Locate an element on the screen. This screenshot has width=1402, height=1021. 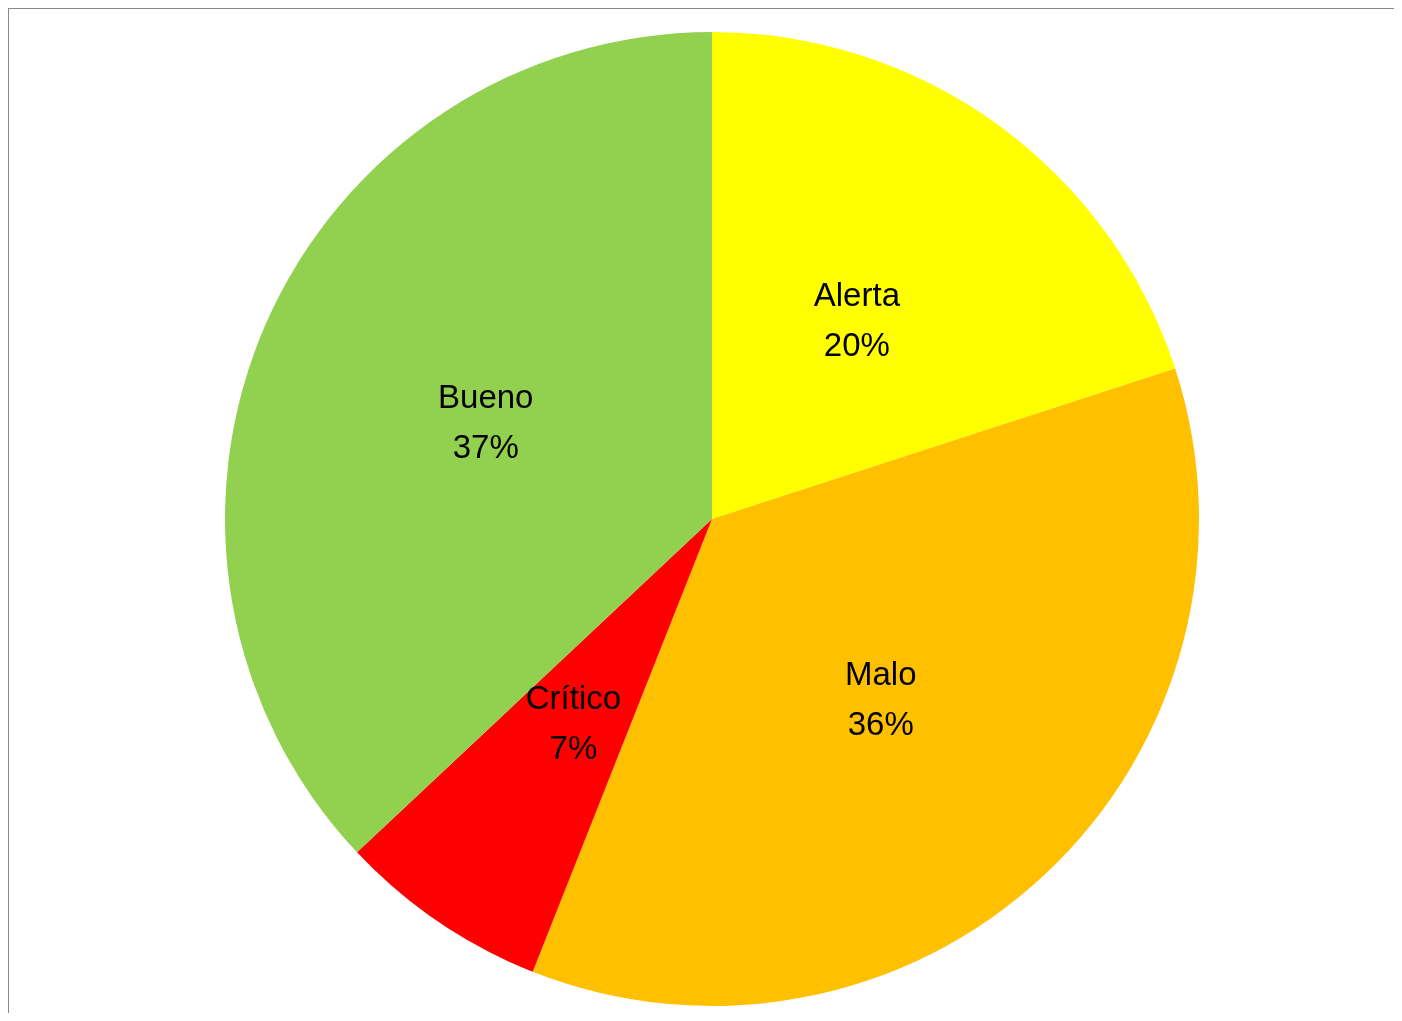
data-label: 20% is located at coordinates (856, 345).